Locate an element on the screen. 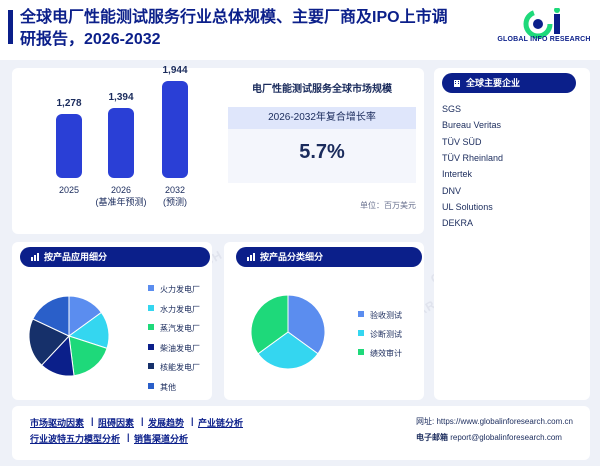 The width and height of the screenshot is (600, 466). companies-title: 全球主要企业 is located at coordinates (493, 83).